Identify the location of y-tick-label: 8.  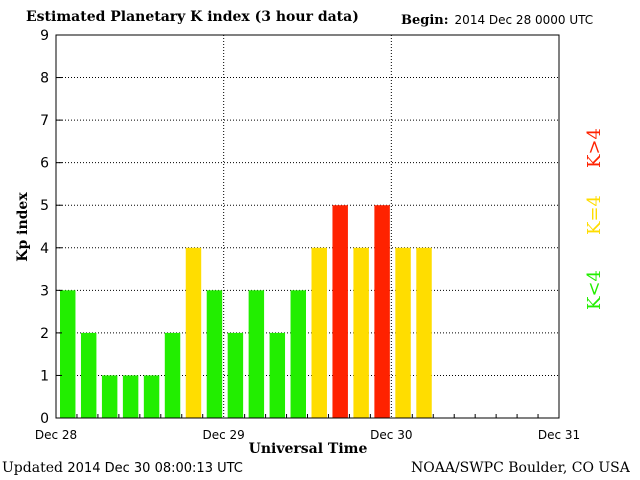
(44, 79).